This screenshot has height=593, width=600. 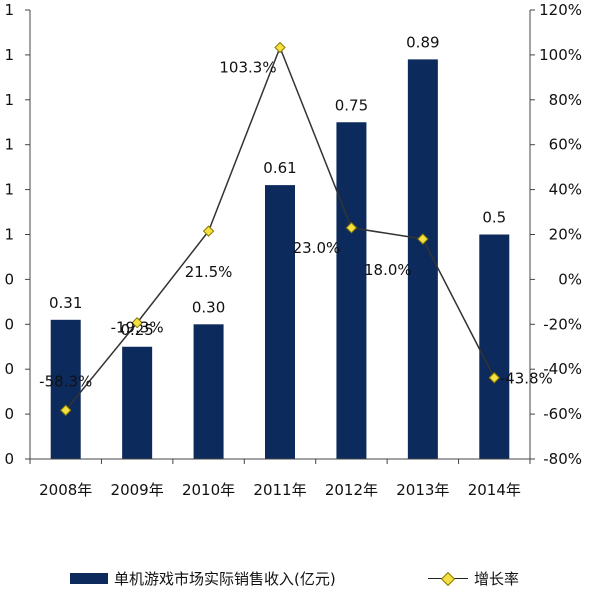 What do you see at coordinates (279, 168) in the screenshot?
I see `bar-value-label: 0.61` at bounding box center [279, 168].